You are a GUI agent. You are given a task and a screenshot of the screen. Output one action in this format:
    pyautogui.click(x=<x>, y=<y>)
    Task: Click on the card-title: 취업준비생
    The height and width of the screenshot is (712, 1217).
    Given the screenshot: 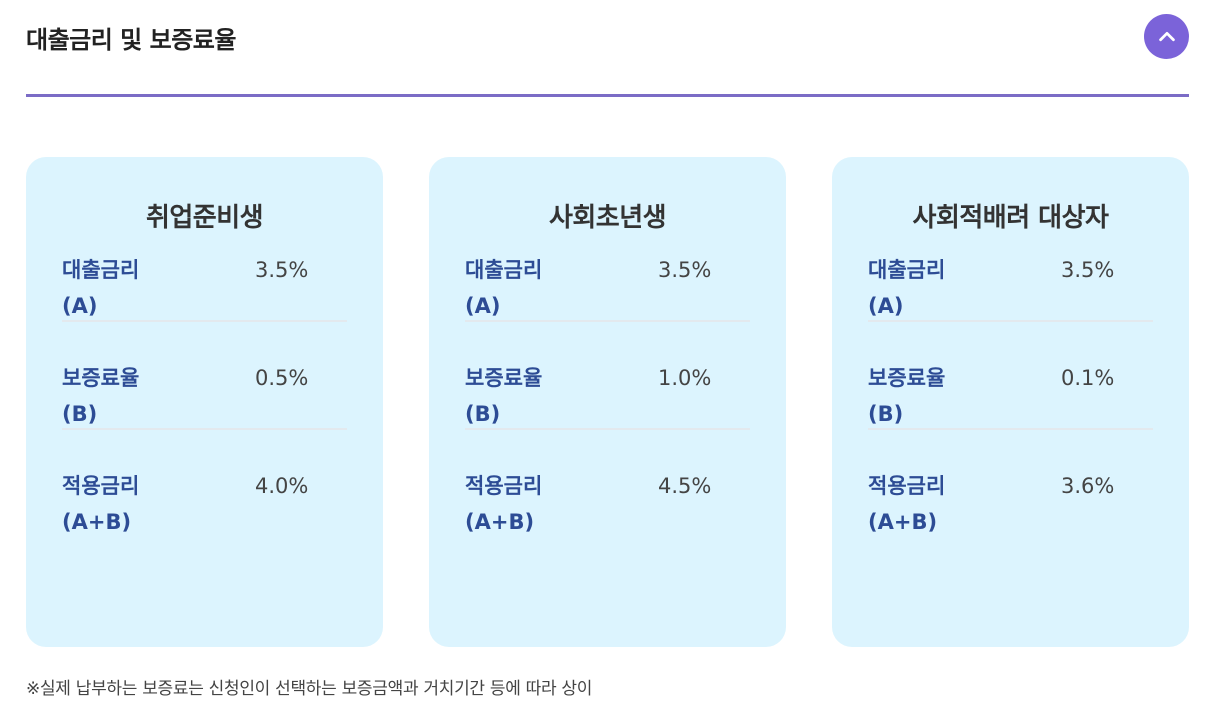 What is the action you would take?
    pyautogui.click(x=204, y=218)
    